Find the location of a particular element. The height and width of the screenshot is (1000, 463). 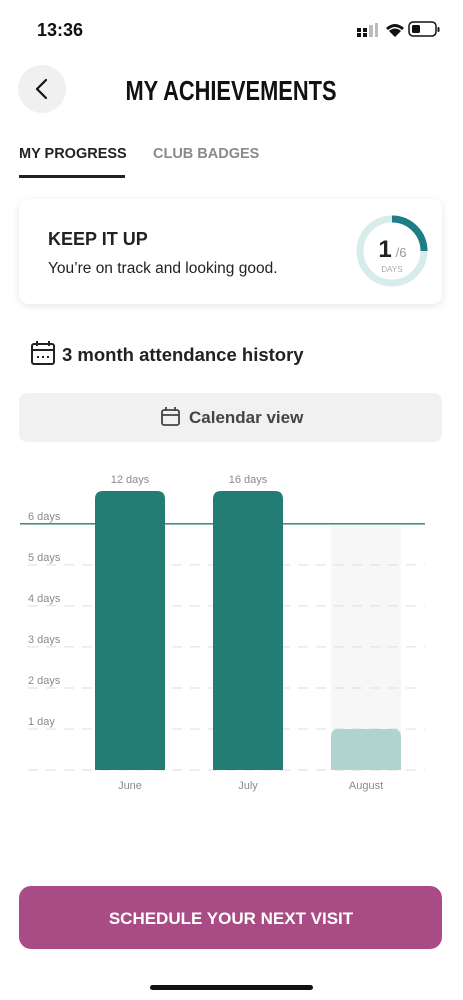

card-title: KEEP IT UP is located at coordinates (98, 239).